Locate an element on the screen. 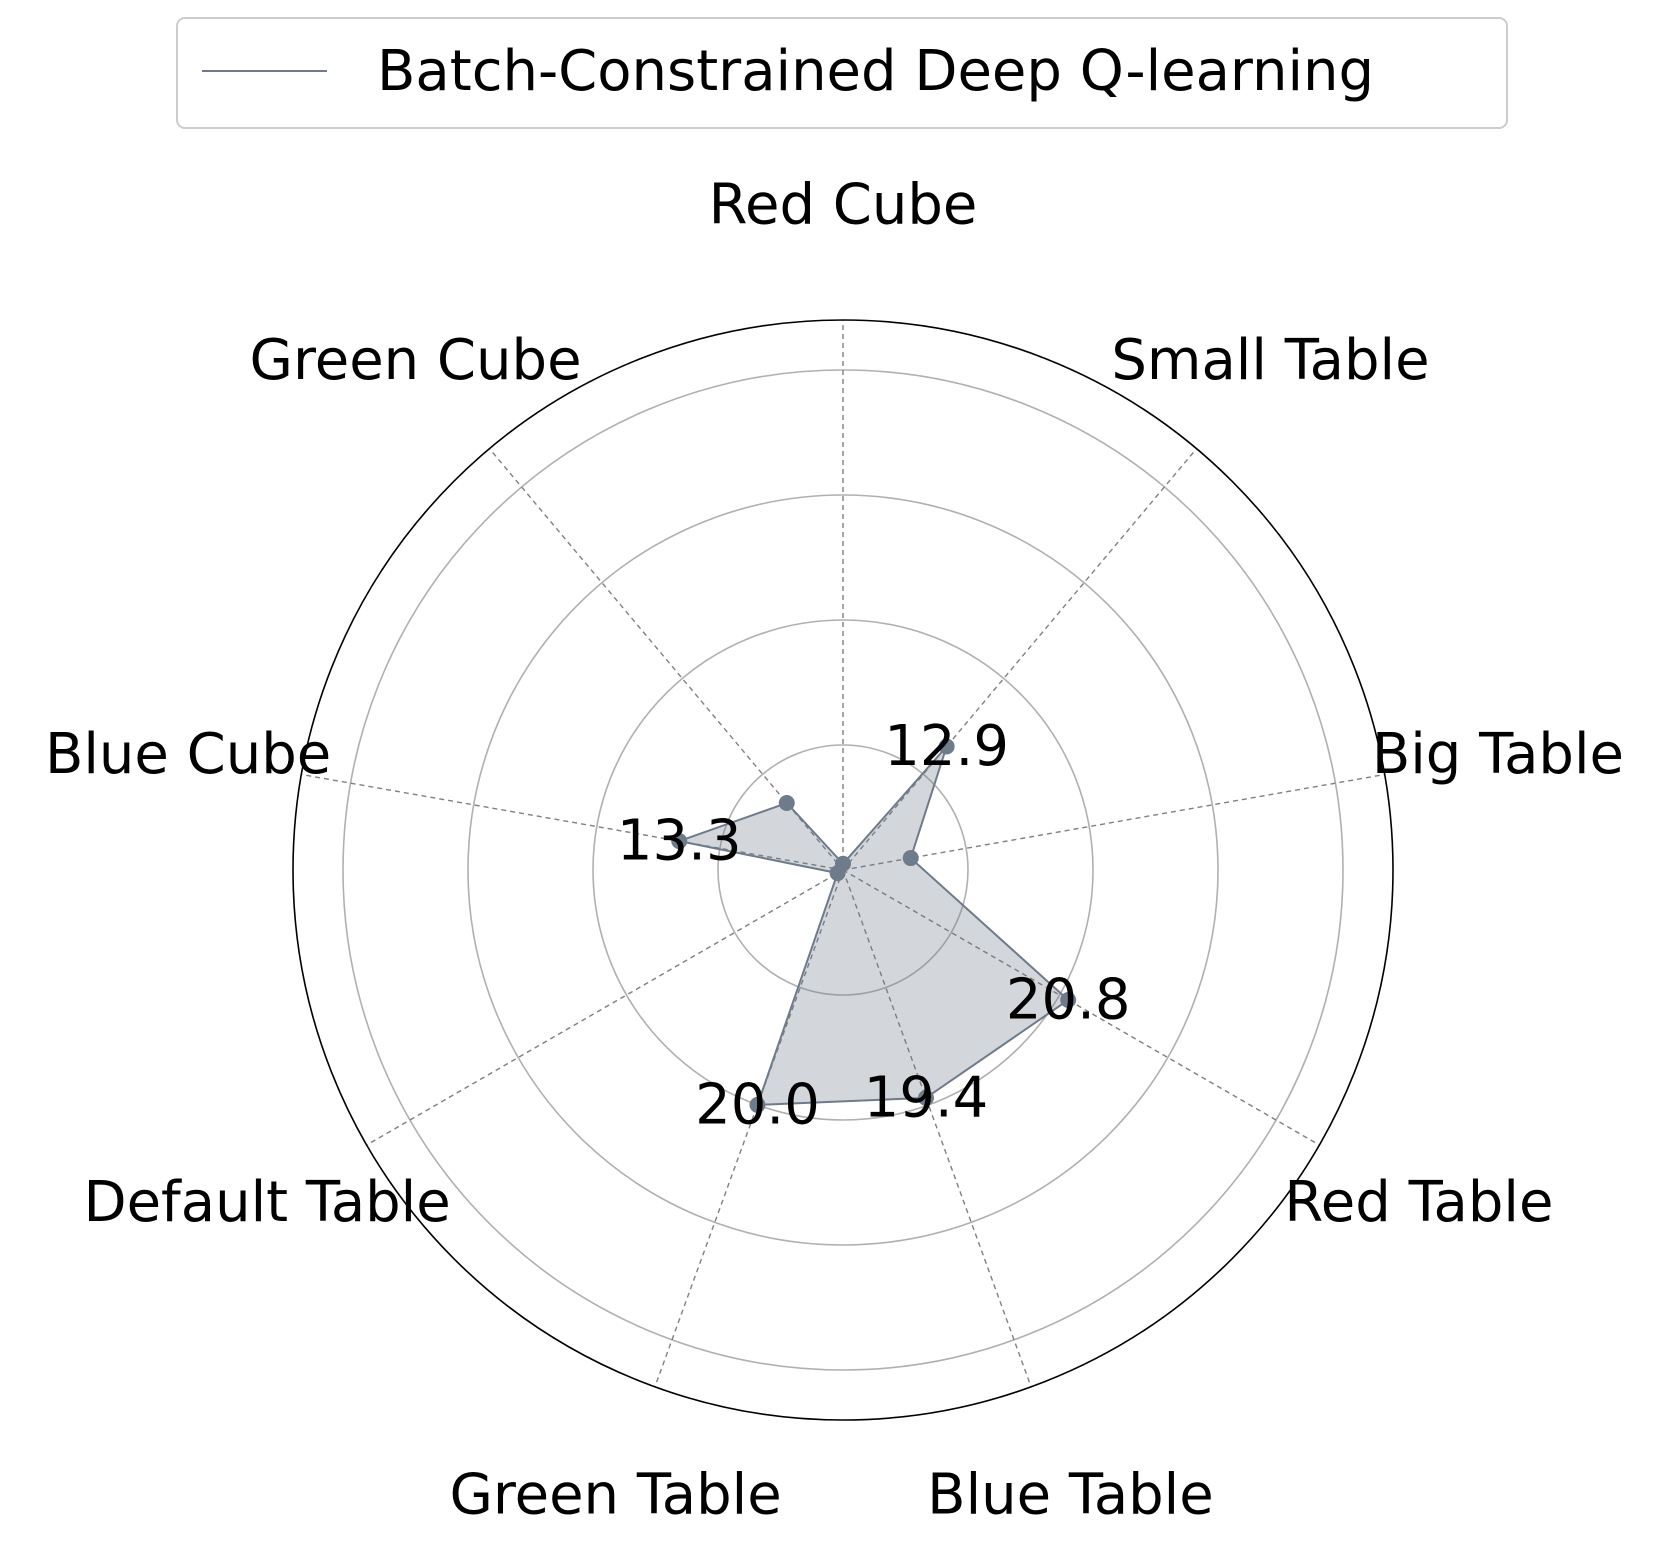  spoke-green-table is located at coordinates (749, 1128).